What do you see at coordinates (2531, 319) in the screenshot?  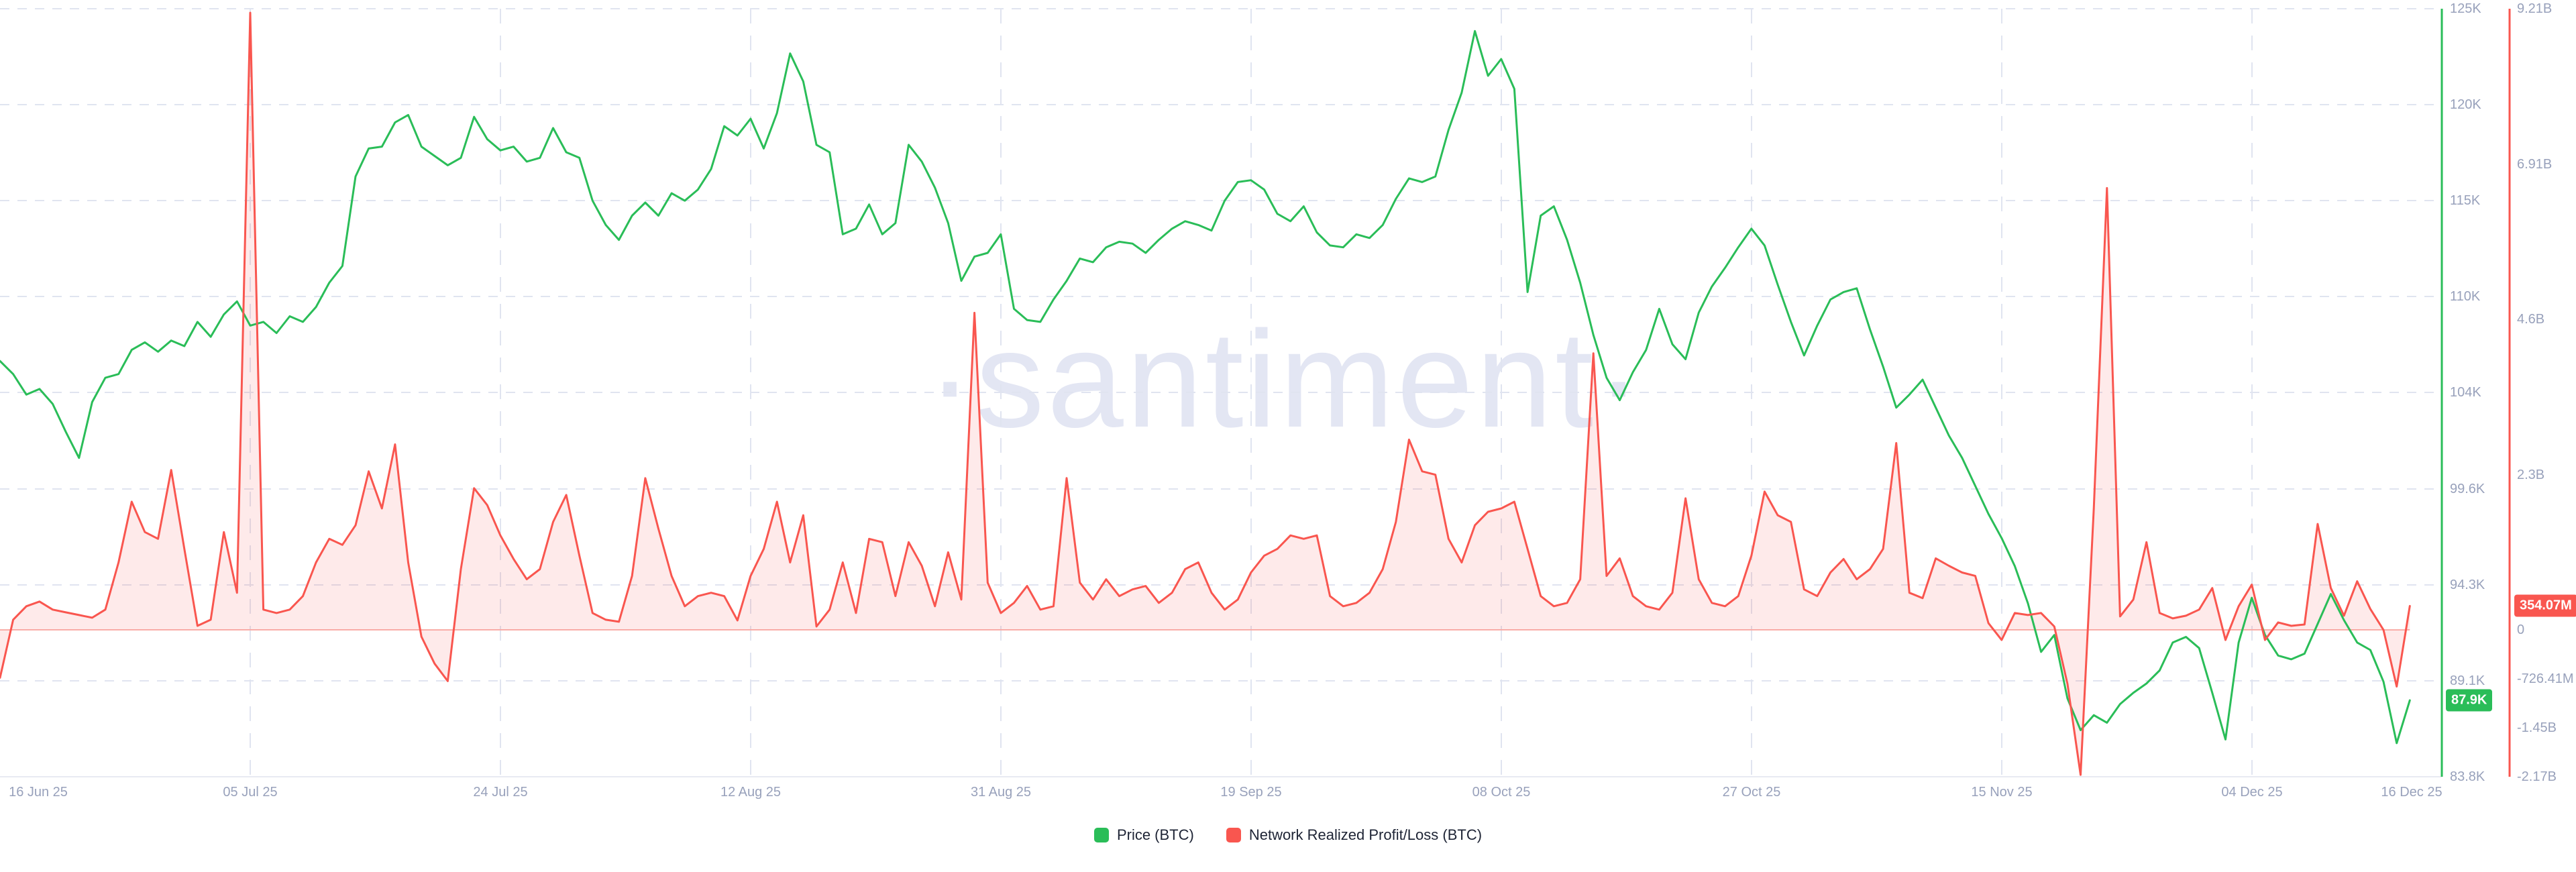 I see `nrpl-tick-label: 4.6B` at bounding box center [2531, 319].